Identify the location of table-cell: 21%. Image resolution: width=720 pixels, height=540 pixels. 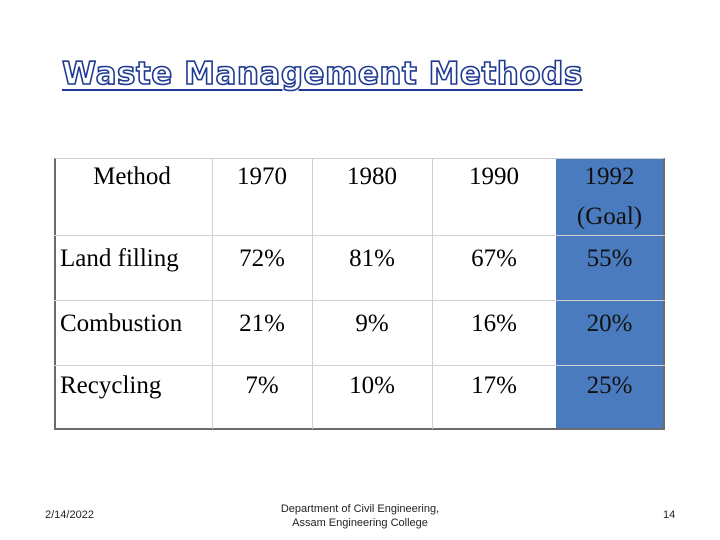
(262, 323).